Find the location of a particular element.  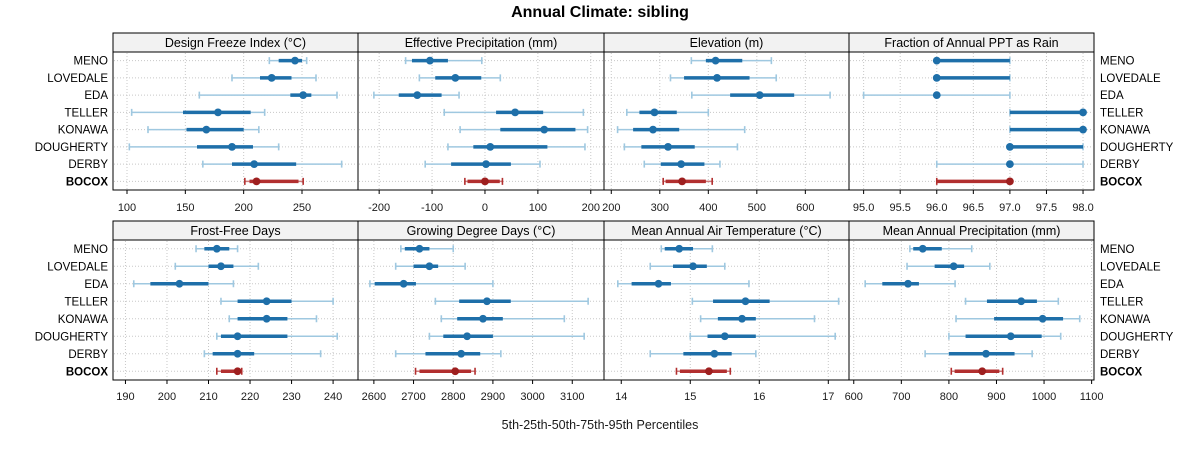

x-tick-label: 2600 is located at coordinates (374, 397).